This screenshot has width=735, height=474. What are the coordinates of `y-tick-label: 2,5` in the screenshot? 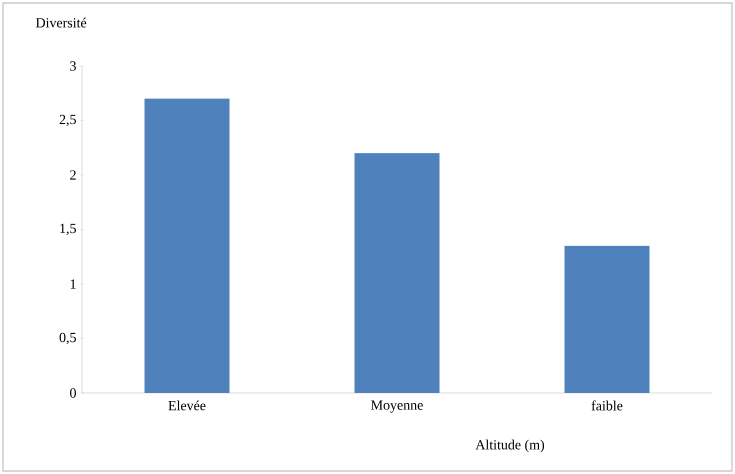 It's located at (68, 120).